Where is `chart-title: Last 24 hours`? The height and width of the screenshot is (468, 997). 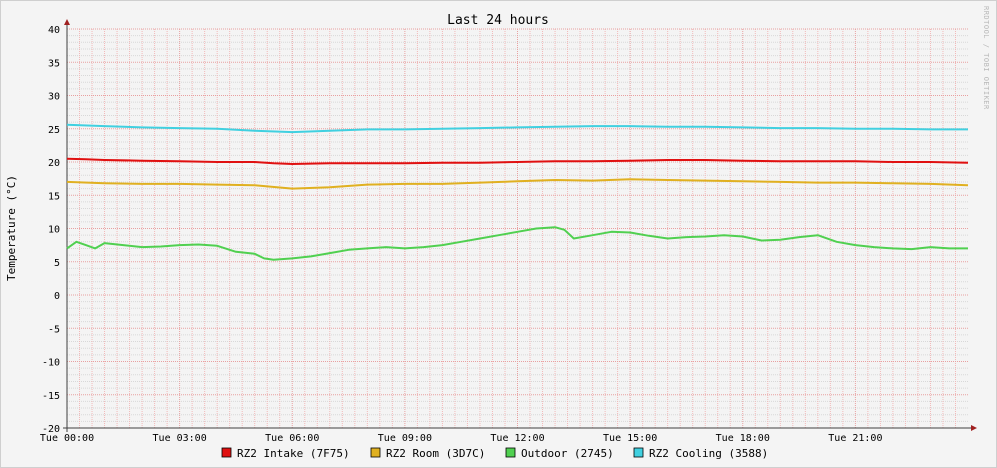
chart-title: Last 24 hours is located at coordinates (498, 20).